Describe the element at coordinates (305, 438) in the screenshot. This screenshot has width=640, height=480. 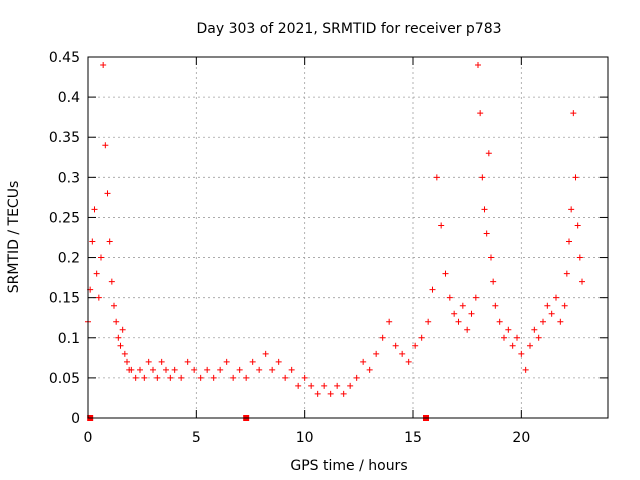
I see `x-tick-label: 10` at that location.